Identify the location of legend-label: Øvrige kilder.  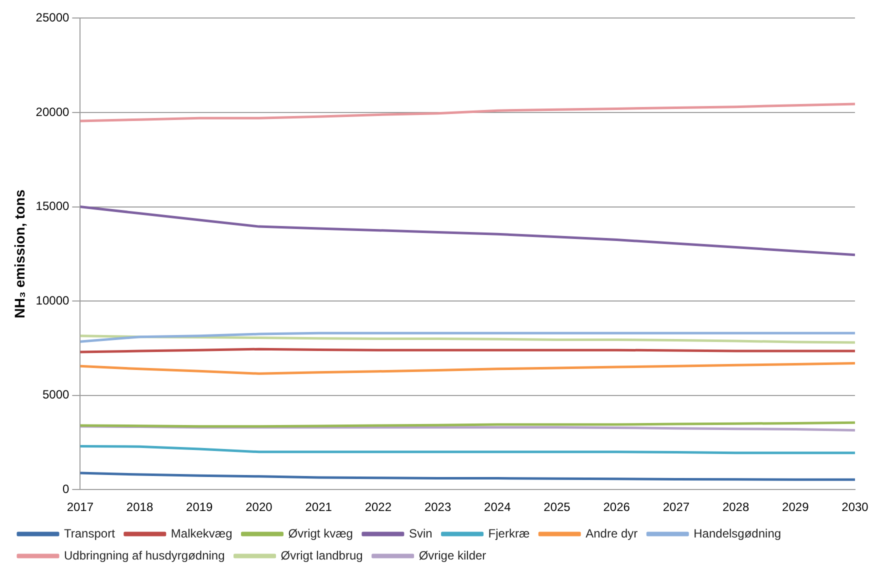
(452, 555).